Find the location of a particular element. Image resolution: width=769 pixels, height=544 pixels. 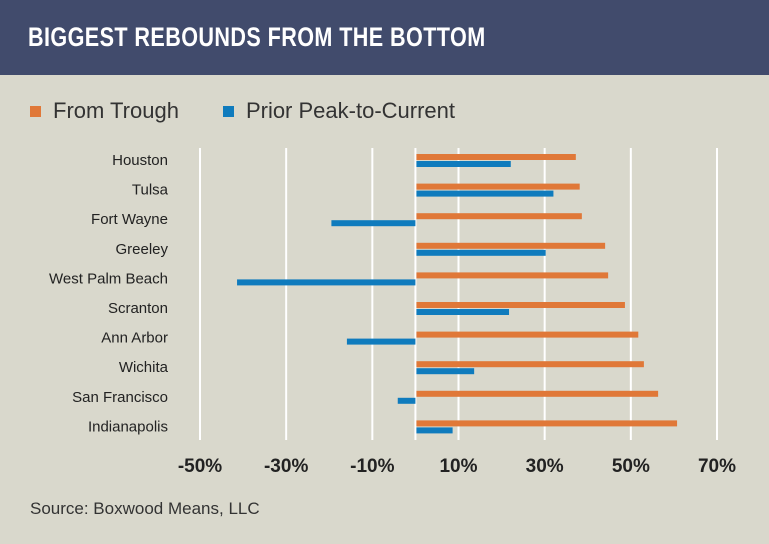

category-label: Houston is located at coordinates (140, 160).